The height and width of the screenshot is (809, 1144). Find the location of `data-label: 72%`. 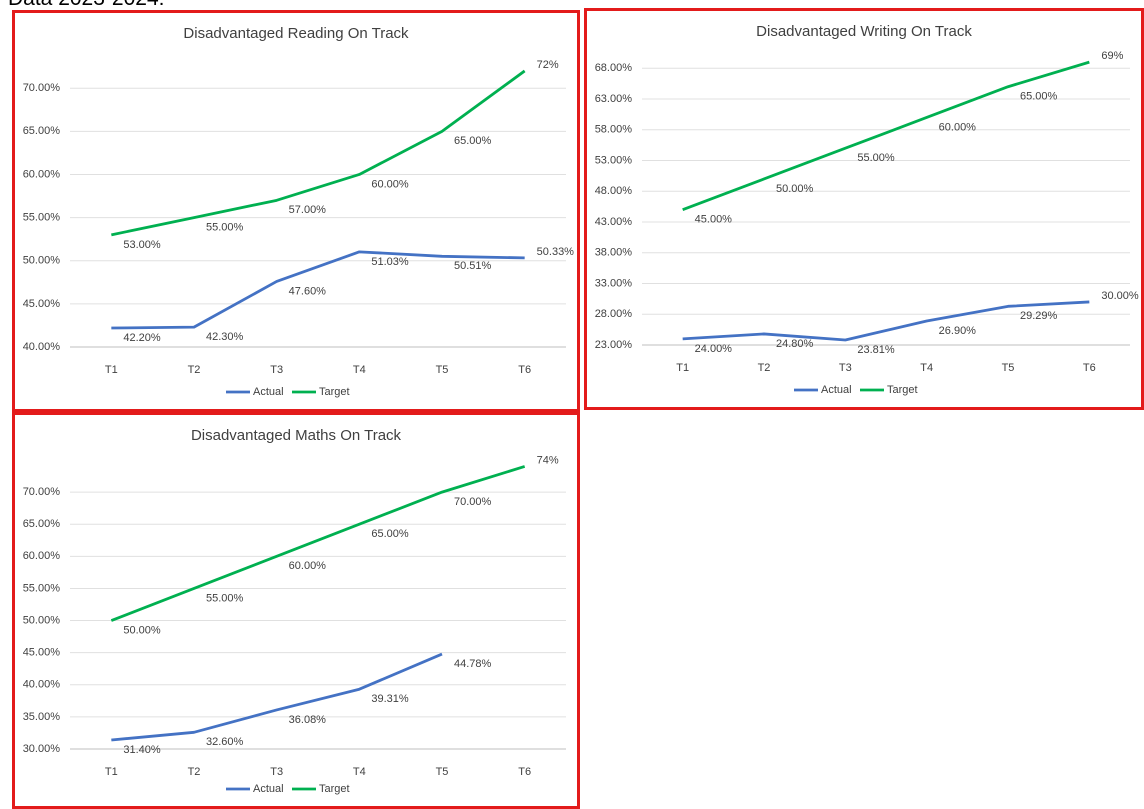

data-label: 72% is located at coordinates (548, 65).